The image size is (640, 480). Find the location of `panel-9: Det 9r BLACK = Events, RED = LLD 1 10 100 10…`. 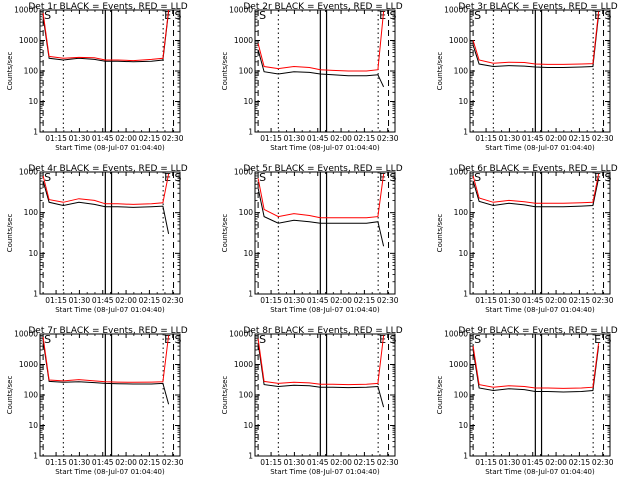

panel-9: Det 9r BLACK = Events, RED = LLD 1 10 100 10… is located at coordinates (527, 401).